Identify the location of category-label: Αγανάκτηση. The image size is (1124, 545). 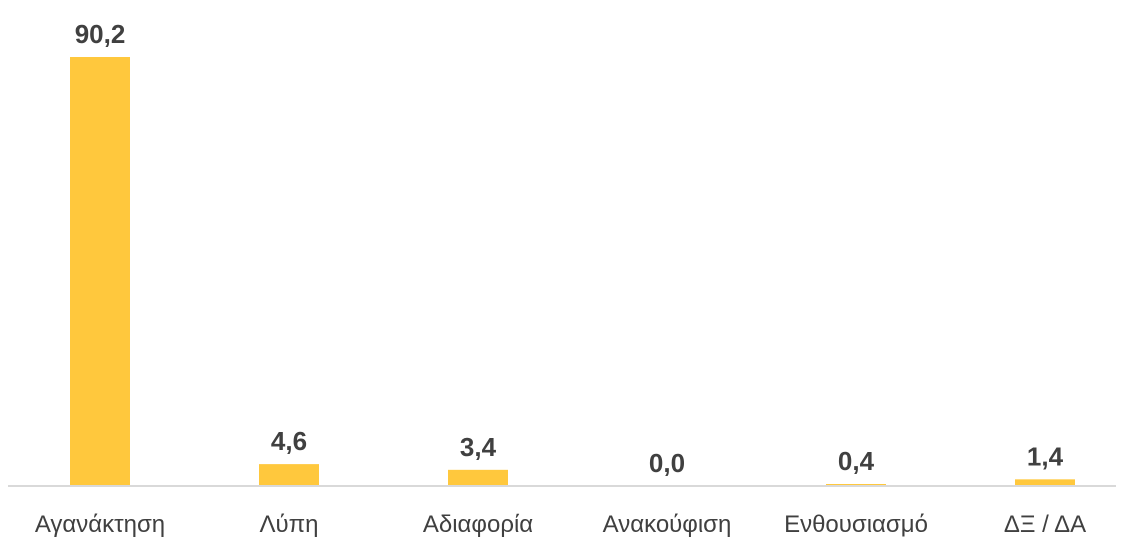
(100, 524).